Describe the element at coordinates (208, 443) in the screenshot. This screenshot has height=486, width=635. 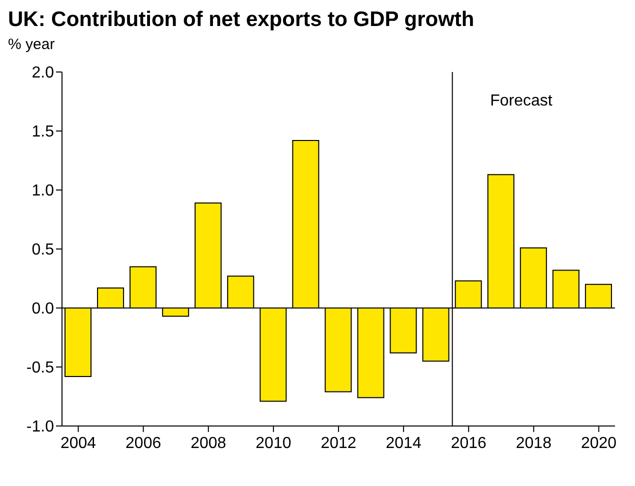
I see `x-tick-label: 2008` at that location.